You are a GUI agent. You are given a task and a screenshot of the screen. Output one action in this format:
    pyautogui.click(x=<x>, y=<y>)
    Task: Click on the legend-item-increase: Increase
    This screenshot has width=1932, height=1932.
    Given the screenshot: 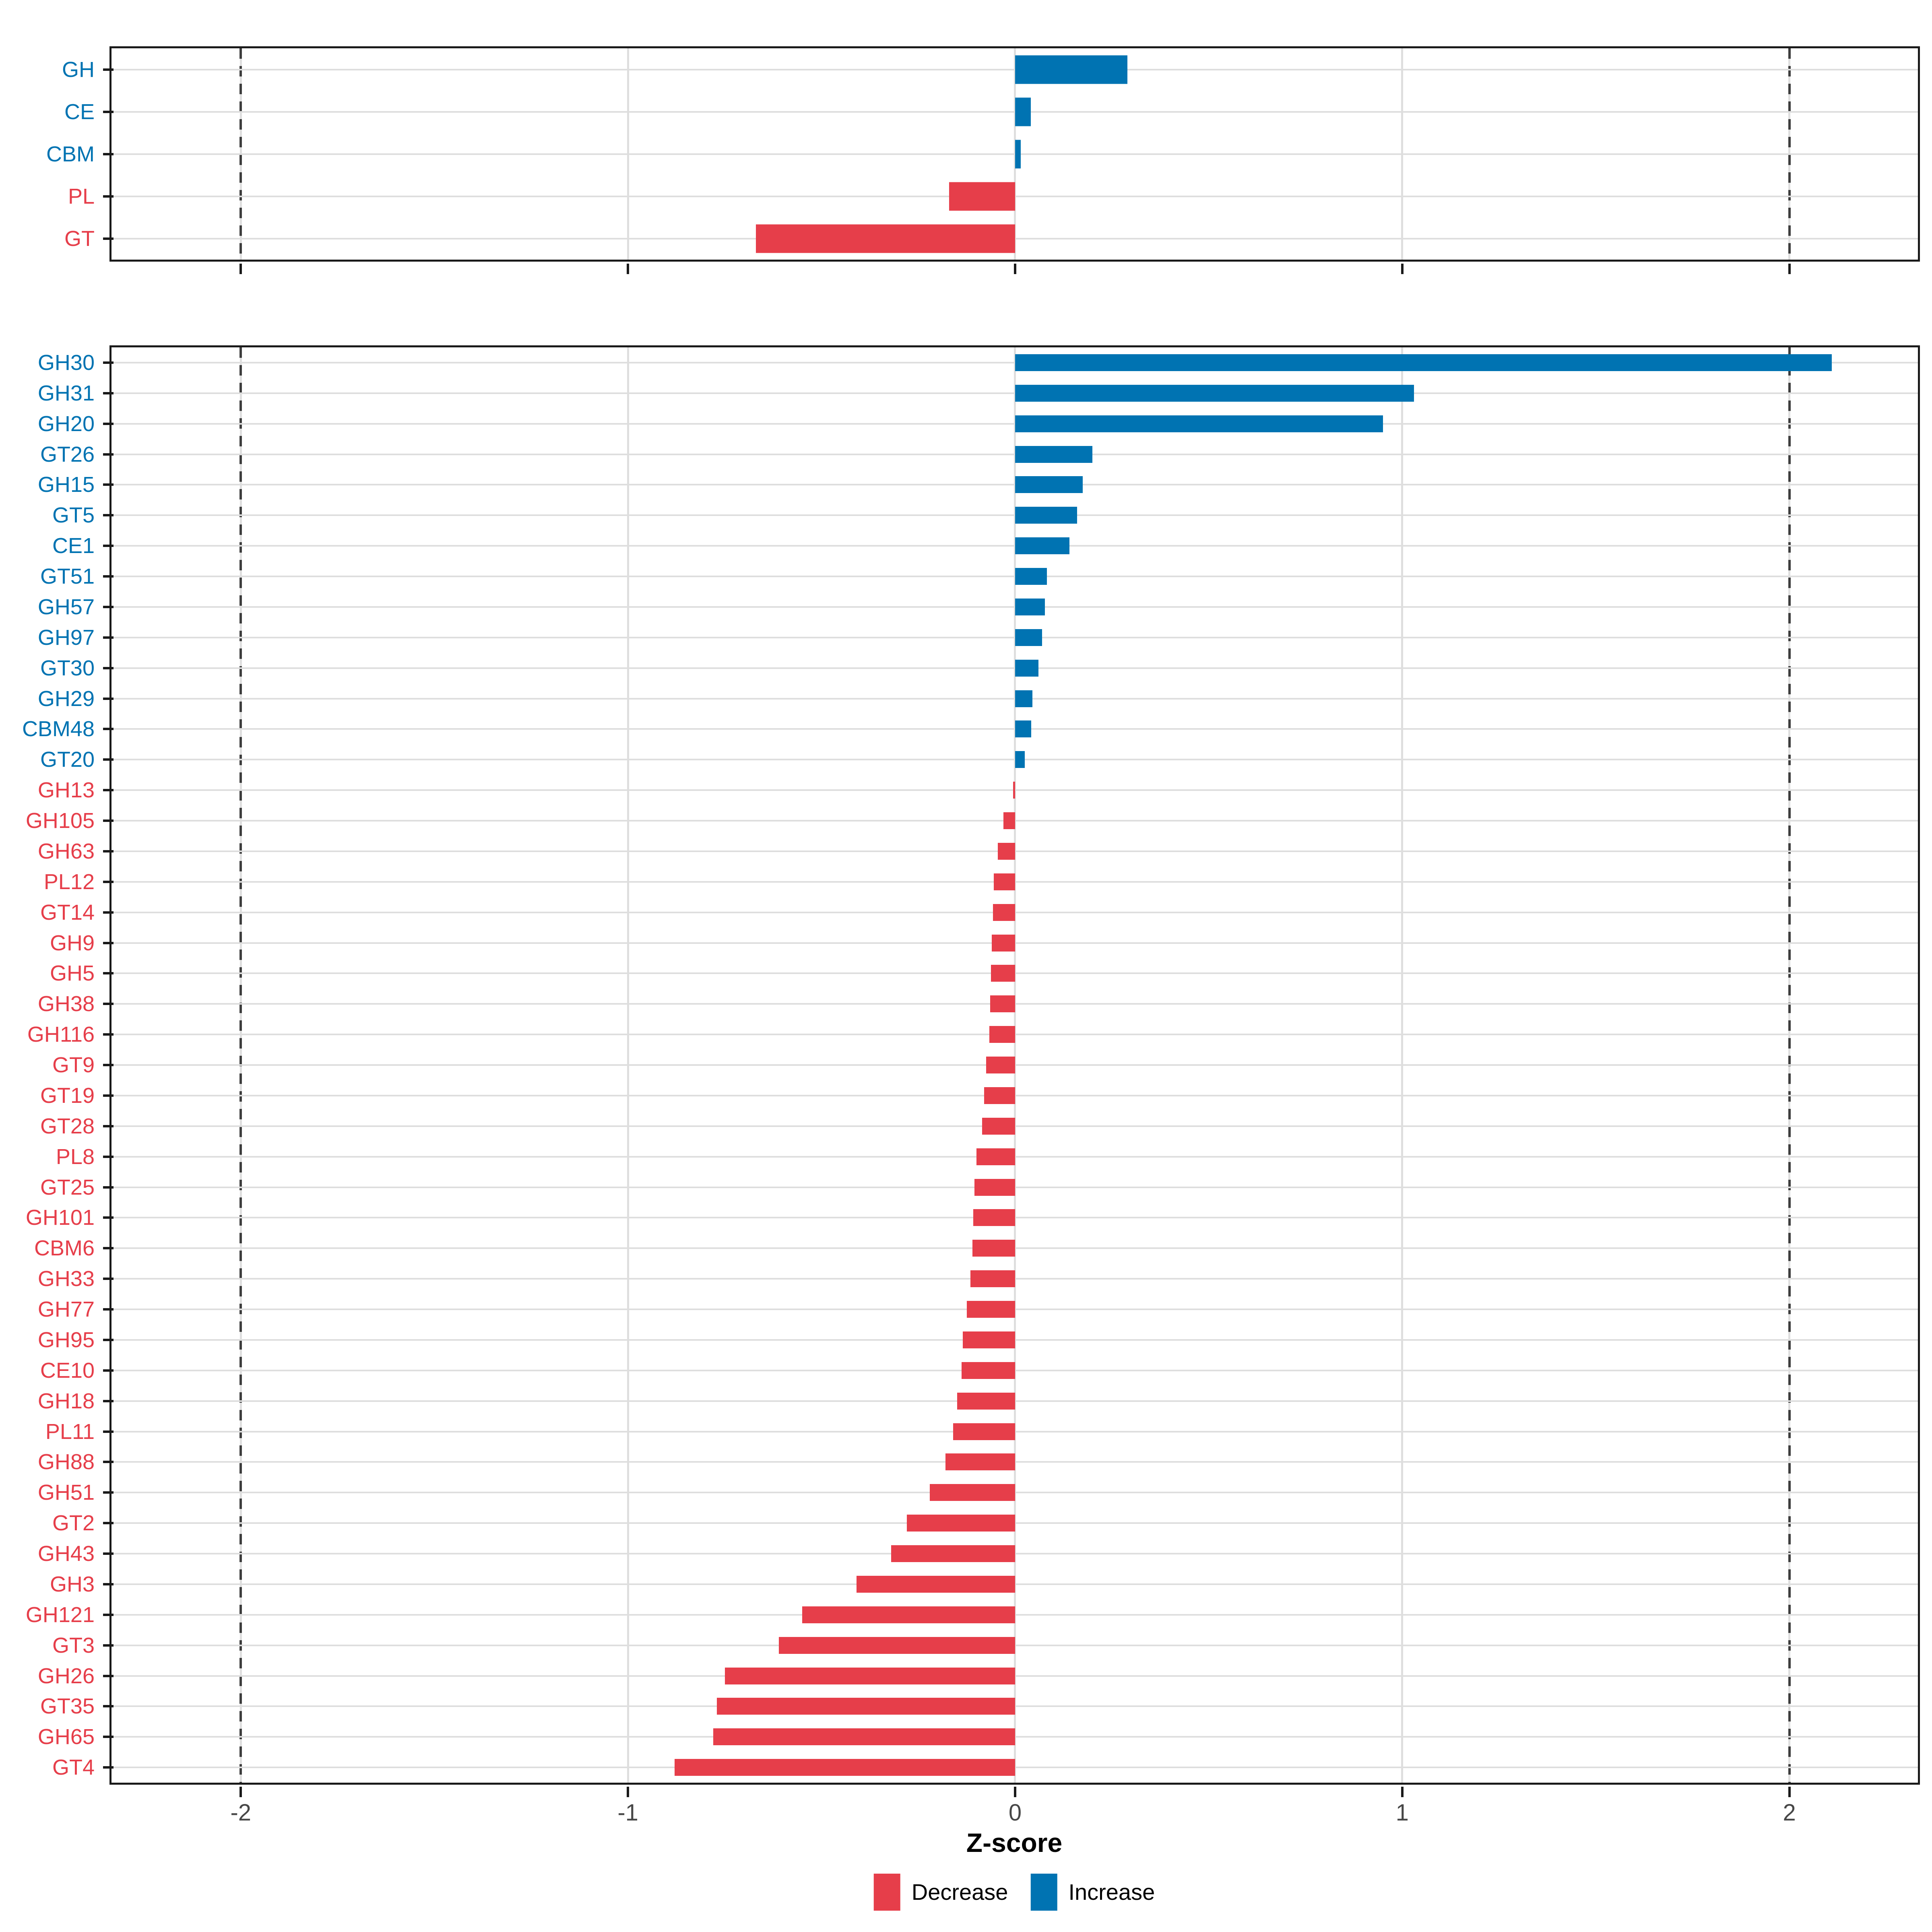 What is the action you would take?
    pyautogui.click(x=1092, y=1892)
    